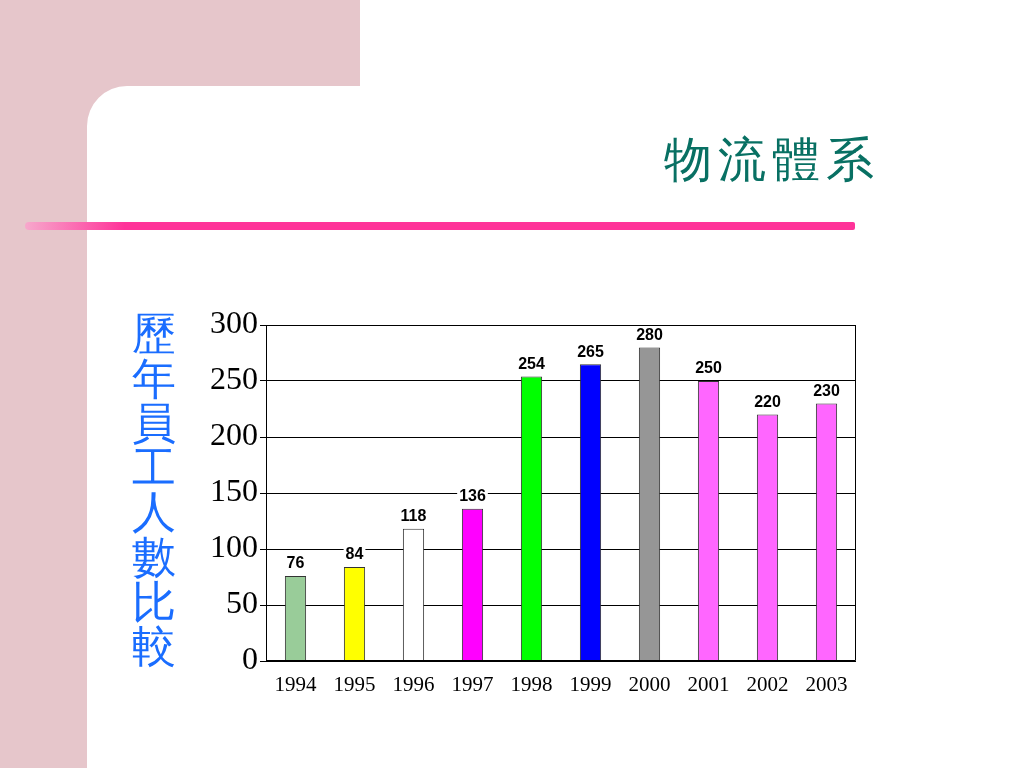 Image resolution: width=1024 pixels, height=768 pixels. What do you see at coordinates (472, 496) in the screenshot?
I see `data-label: 136` at bounding box center [472, 496].